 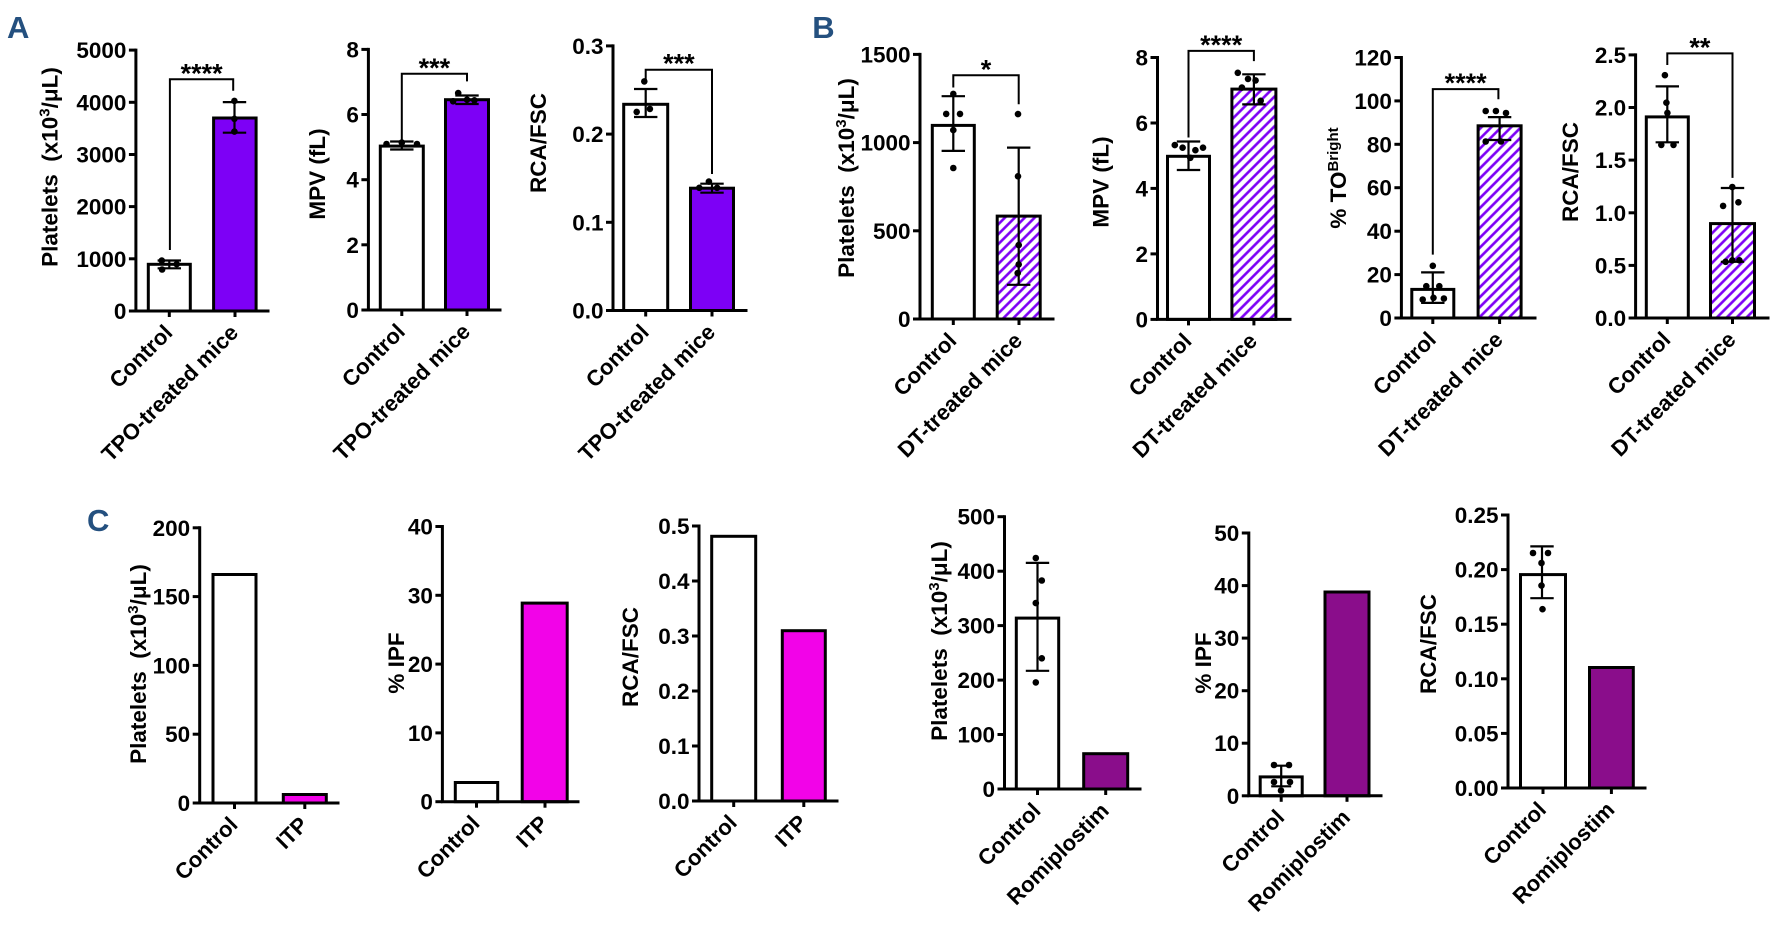 What do you see at coordinates (1610, 108) in the screenshot?
I see `svg-text: 2.0` at bounding box center [1610, 108].